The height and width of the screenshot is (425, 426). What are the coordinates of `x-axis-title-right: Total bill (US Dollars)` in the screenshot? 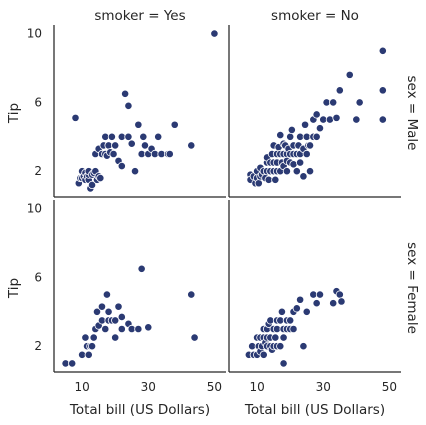 It's located at (314, 410).